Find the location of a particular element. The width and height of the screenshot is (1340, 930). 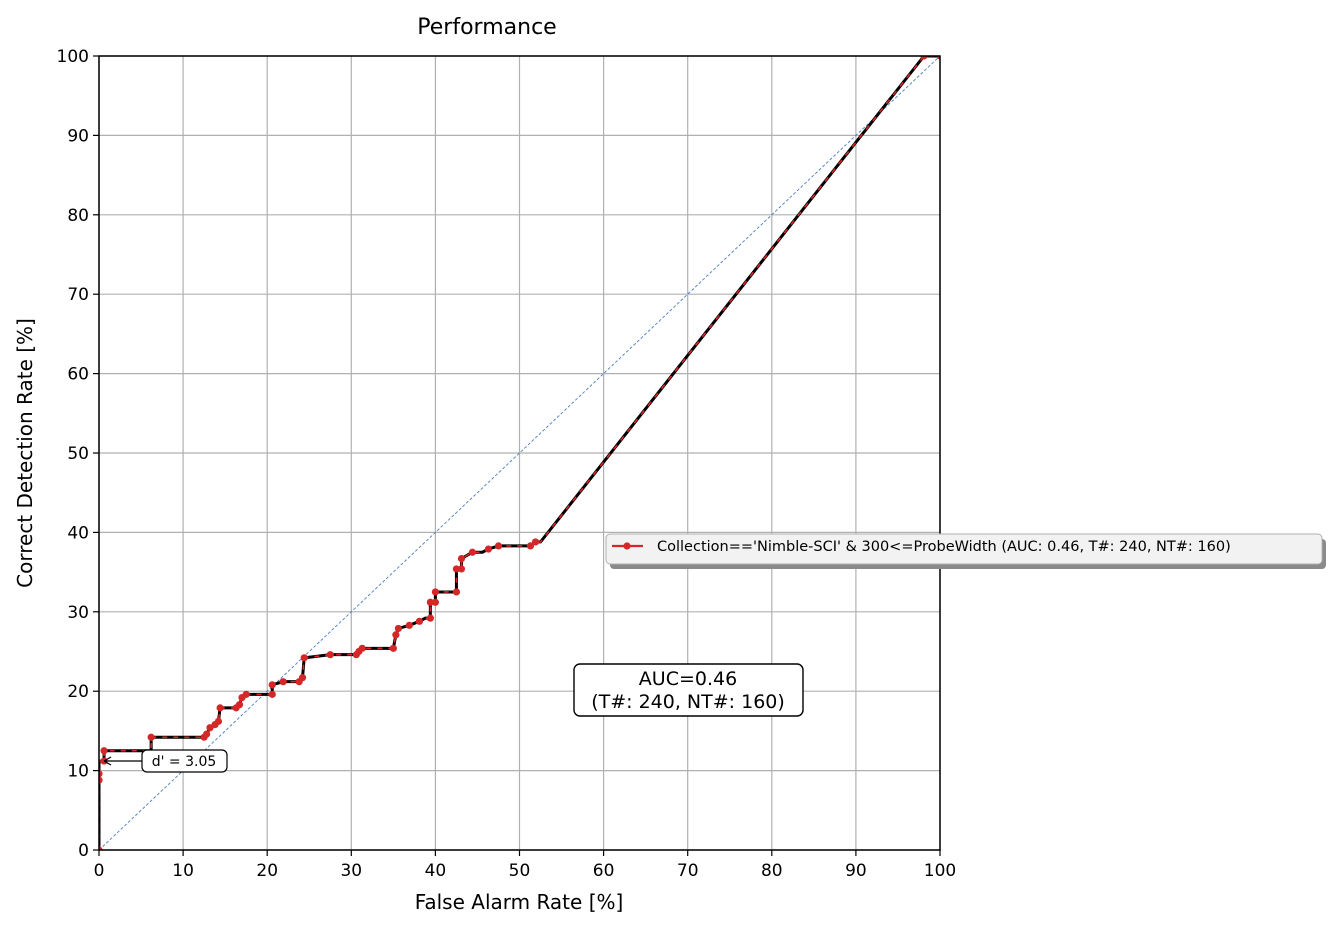

x-tick-label-30: 30 is located at coordinates (351, 871).